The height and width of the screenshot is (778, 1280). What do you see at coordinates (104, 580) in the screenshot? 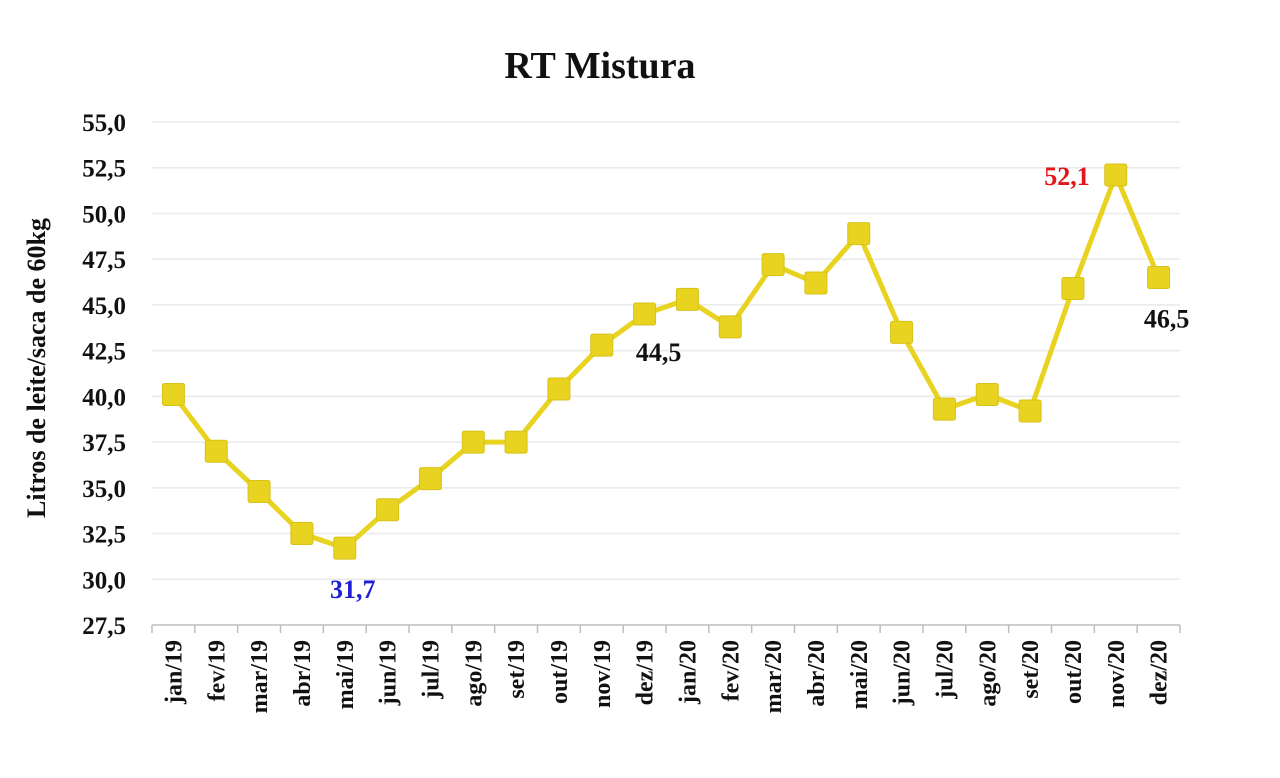
I see `y-tick-label: 30,0` at bounding box center [104, 580].